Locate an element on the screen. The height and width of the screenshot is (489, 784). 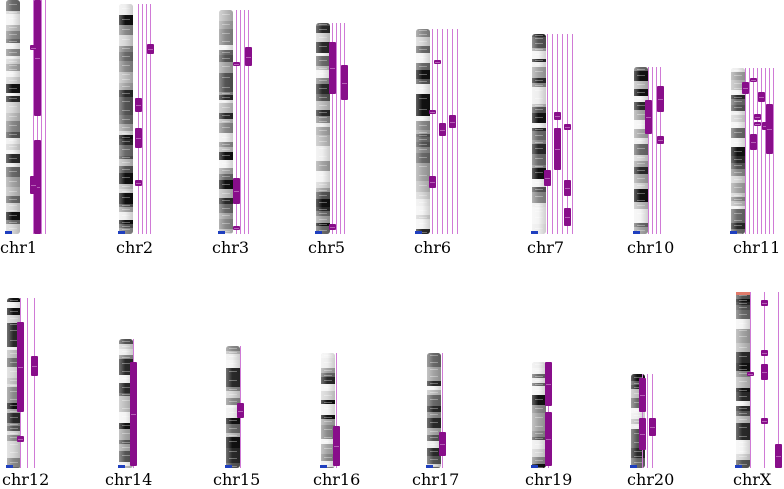
chromosome-label-chrX: chrX is located at coordinates (752, 479).